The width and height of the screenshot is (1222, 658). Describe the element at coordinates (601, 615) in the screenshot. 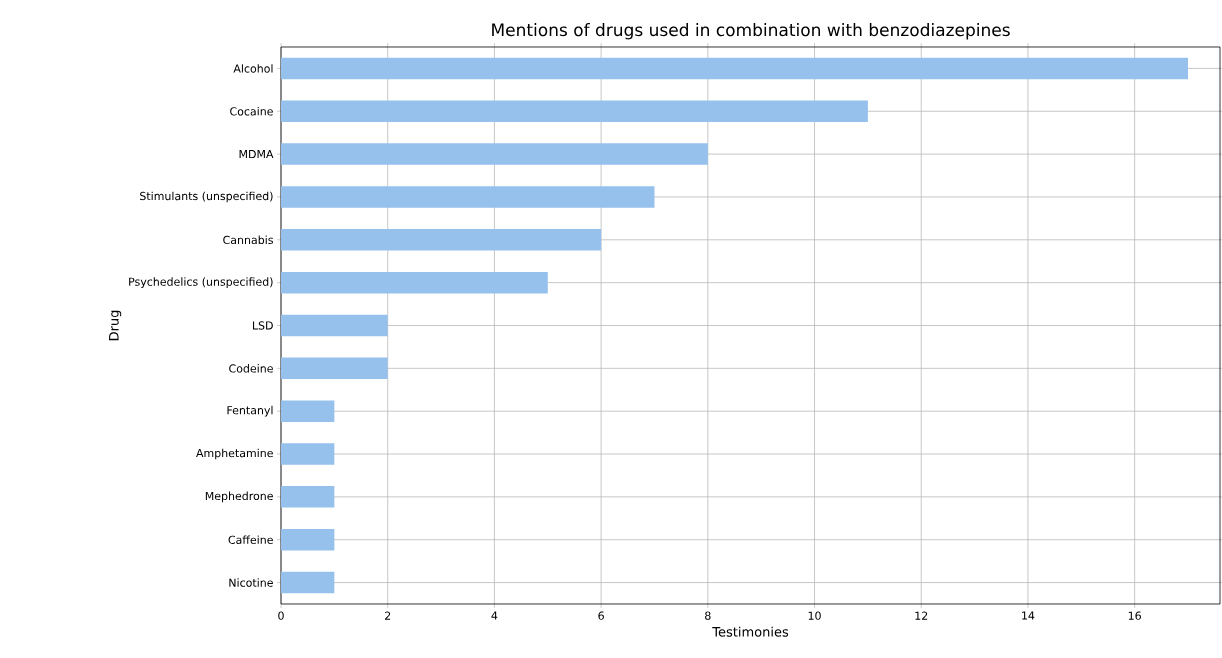

I see `x-tick-label: 6` at that location.